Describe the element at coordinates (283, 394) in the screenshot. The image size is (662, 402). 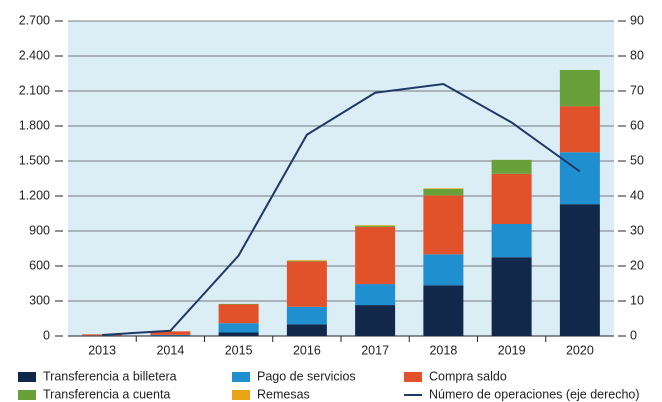
I see `legend-label: Remesas` at that location.